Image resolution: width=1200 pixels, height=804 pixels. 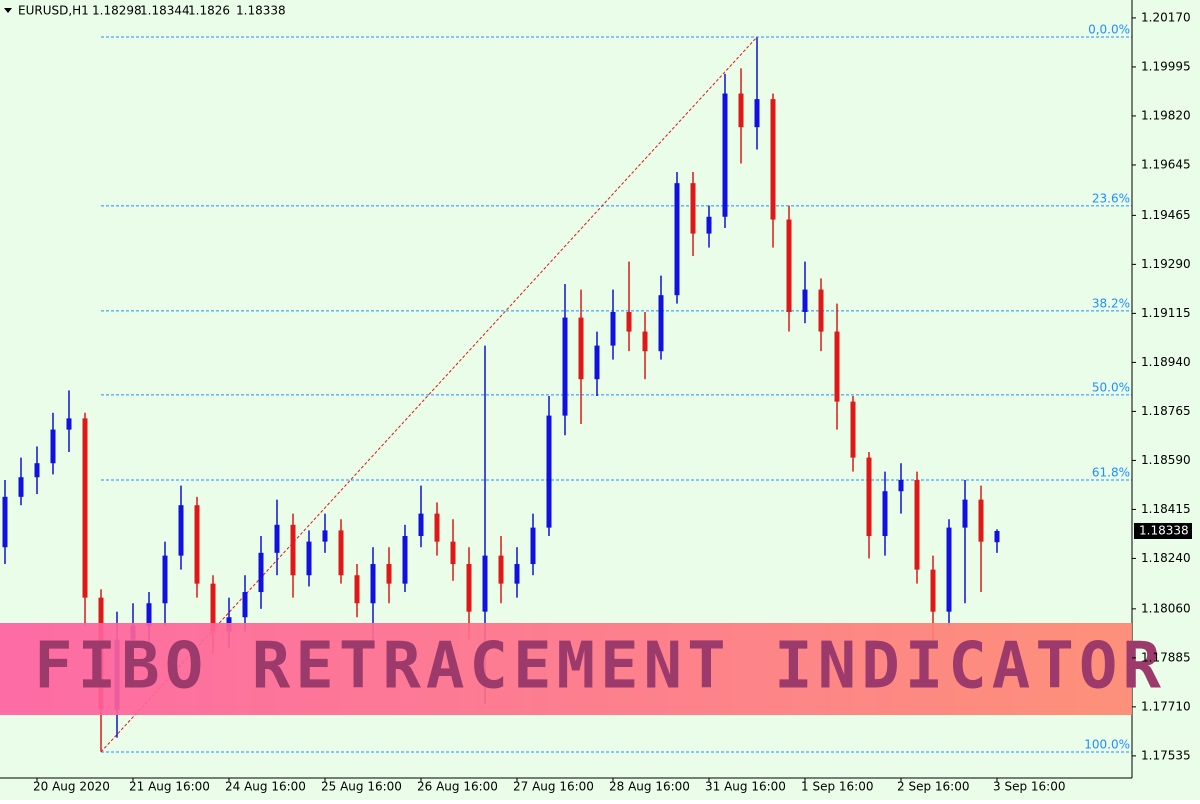 I want to click on fib-label: 100.0%, so click(x=1107, y=744).